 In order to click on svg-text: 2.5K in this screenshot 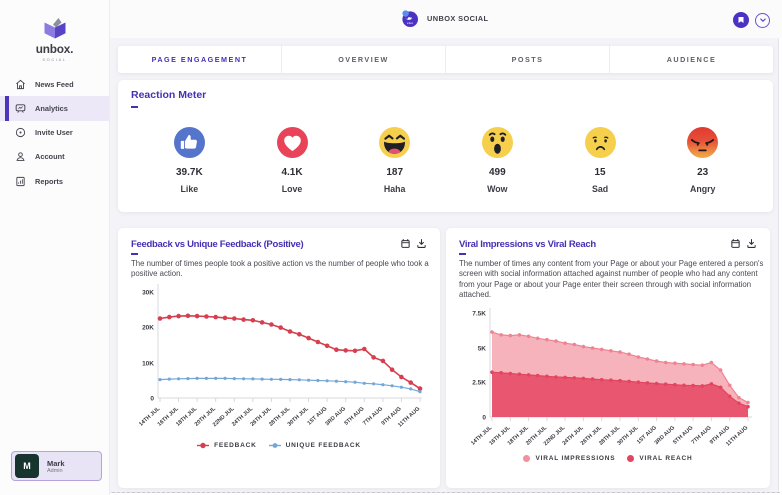, I will do `click(479, 383)`.